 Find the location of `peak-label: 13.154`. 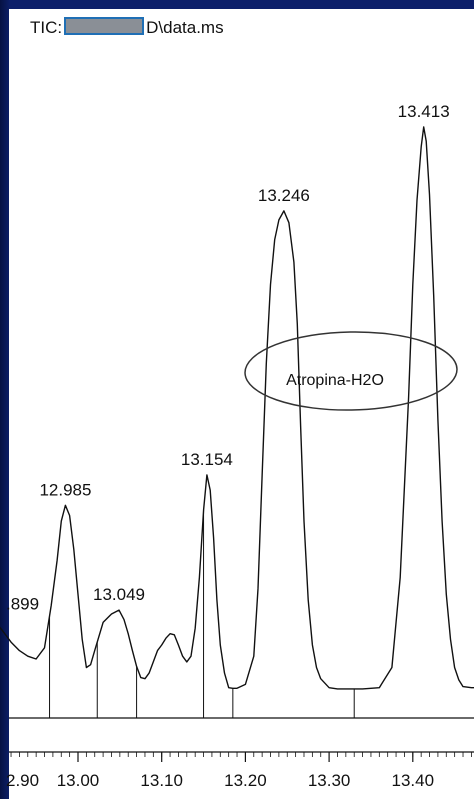

peak-label: 13.154 is located at coordinates (207, 459).